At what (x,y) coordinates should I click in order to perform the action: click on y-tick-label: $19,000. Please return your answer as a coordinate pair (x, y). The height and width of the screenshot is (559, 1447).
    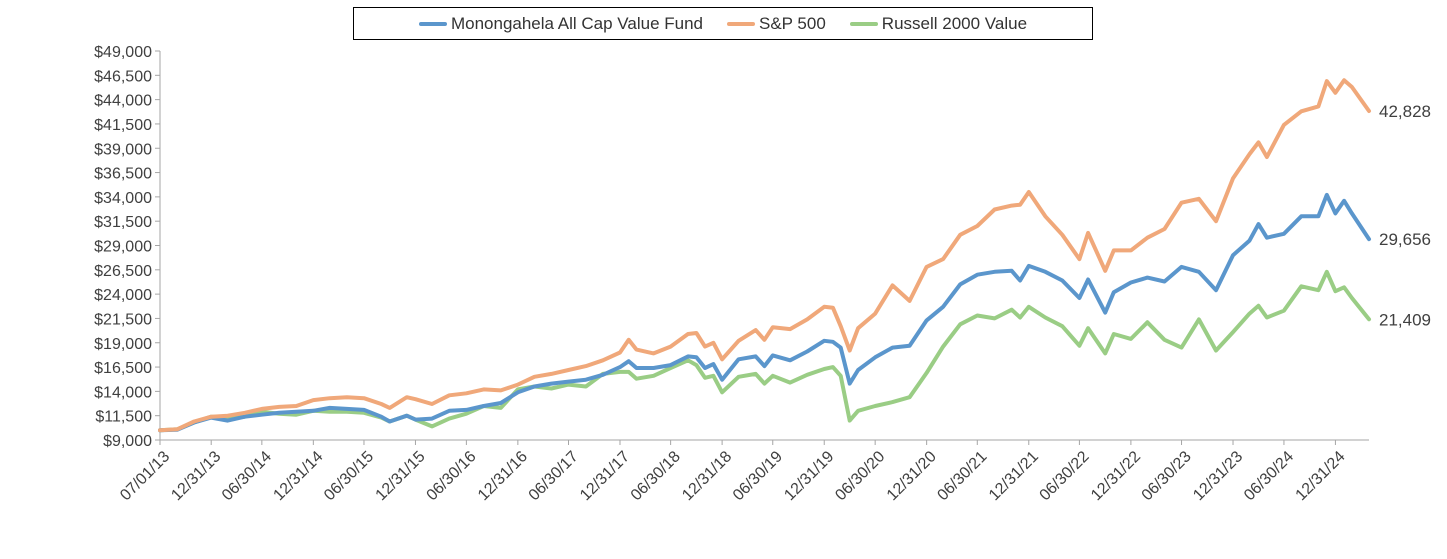
    Looking at the image, I should click on (123, 344).